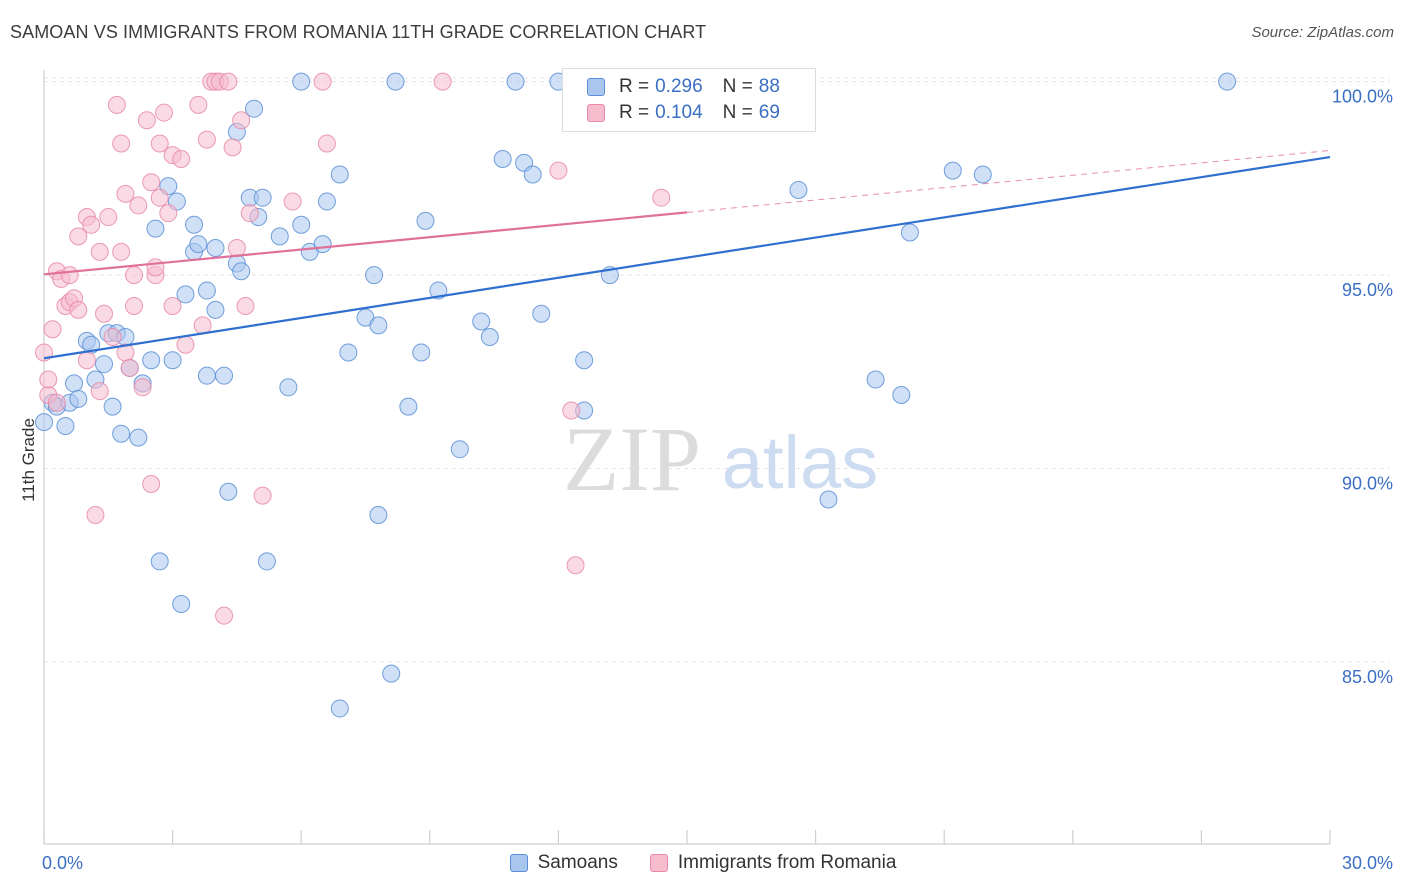 The width and height of the screenshot is (1406, 892). I want to click on romania-legend-swatch, so click(658, 863).